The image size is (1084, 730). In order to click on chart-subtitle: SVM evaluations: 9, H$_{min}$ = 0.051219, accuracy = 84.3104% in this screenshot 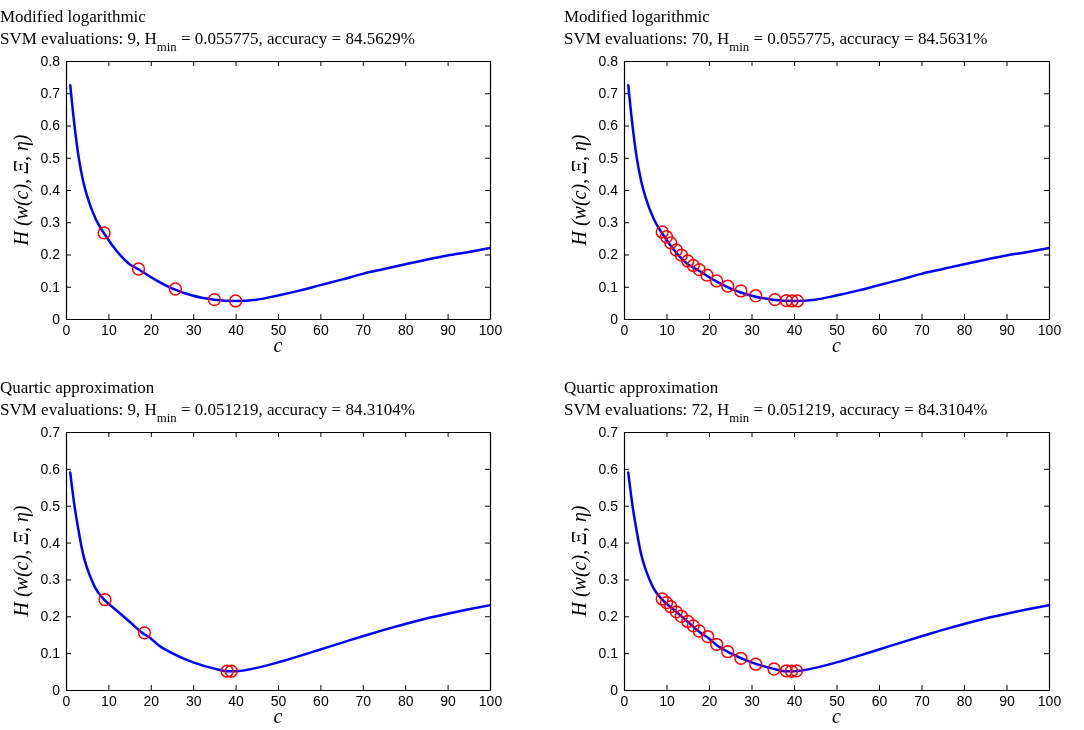, I will do `click(207, 412)`.